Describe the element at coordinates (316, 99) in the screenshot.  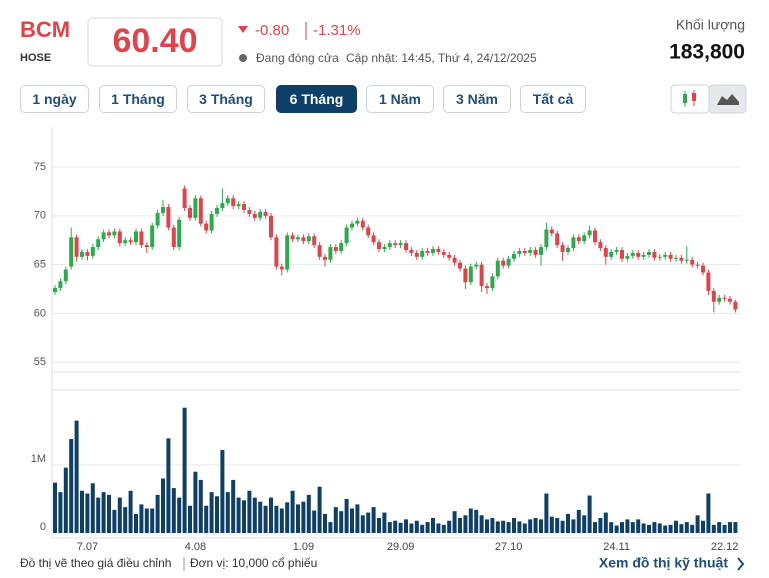
I see `range-button: 6 Tháng` at that location.